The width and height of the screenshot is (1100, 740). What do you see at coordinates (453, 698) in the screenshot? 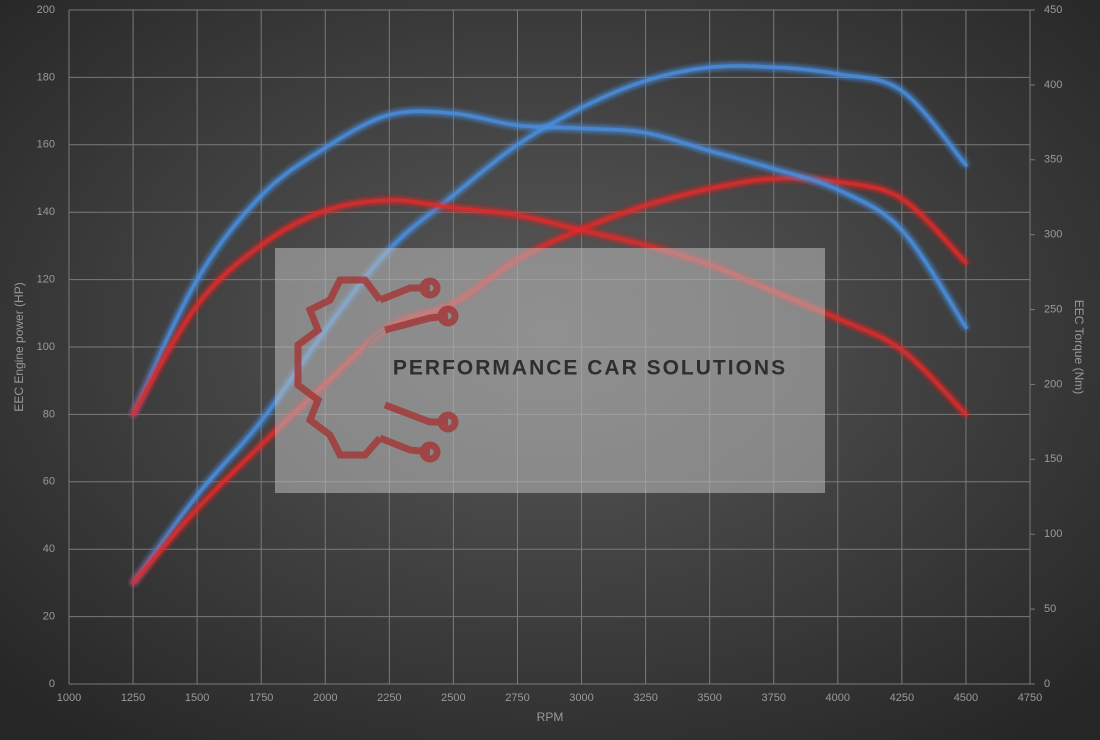
I see `x-tick-label: 2500` at bounding box center [453, 698].